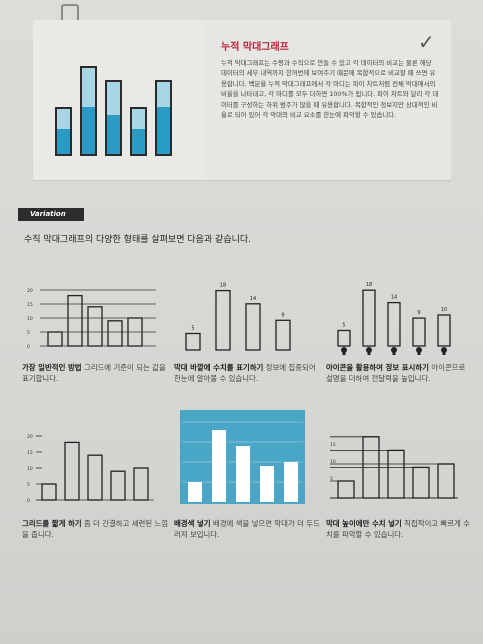 Image resolution: width=483 pixels, height=644 pixels. I want to click on value-label: 10, so click(444, 310).